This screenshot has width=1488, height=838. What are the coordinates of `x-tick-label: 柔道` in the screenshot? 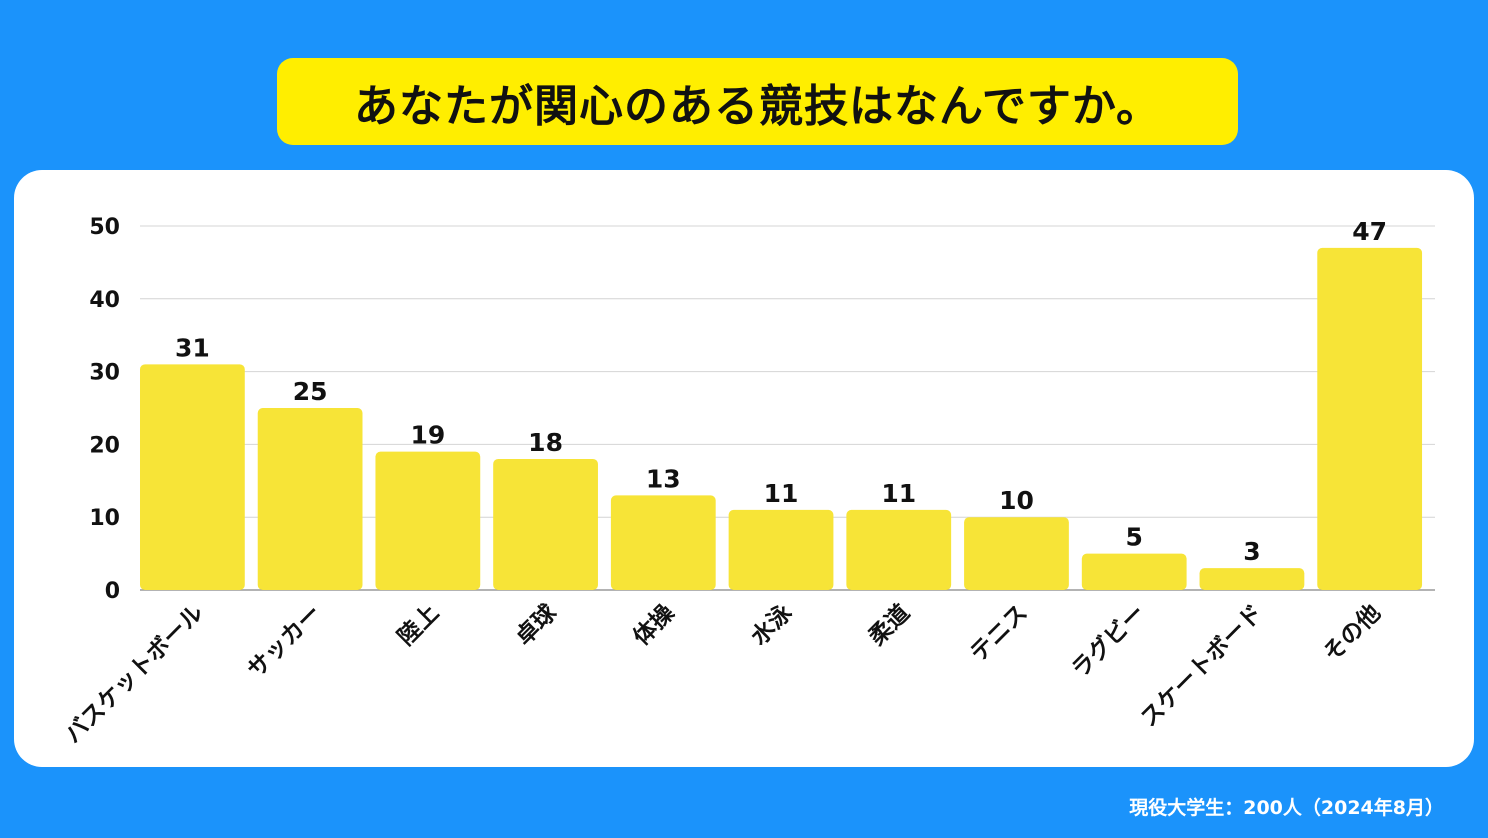 It's located at (889, 625).